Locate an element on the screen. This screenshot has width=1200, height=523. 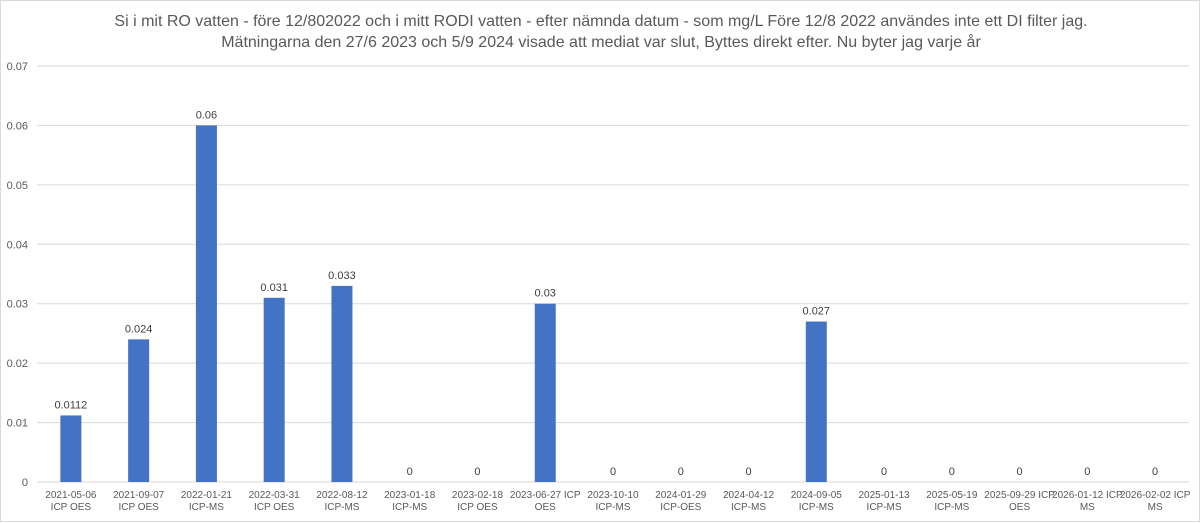
data-label: 0.03 is located at coordinates (545, 294).